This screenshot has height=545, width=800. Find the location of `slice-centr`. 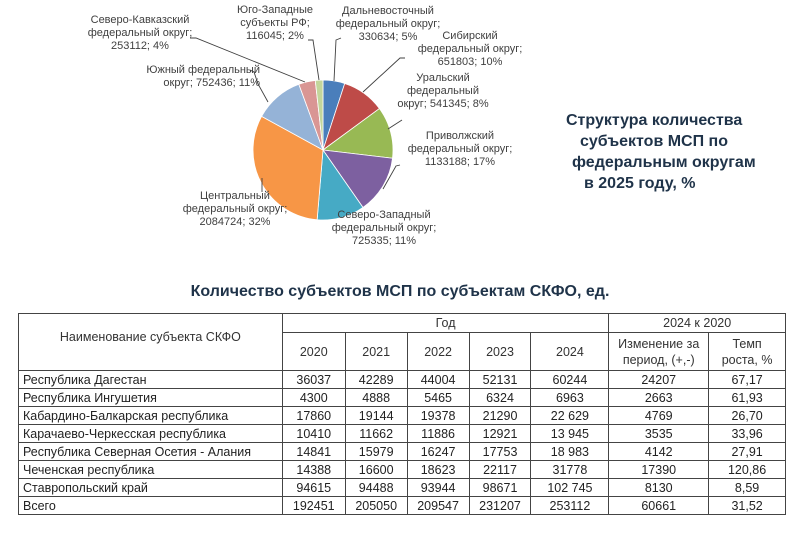

slice-centr is located at coordinates (288, 168).